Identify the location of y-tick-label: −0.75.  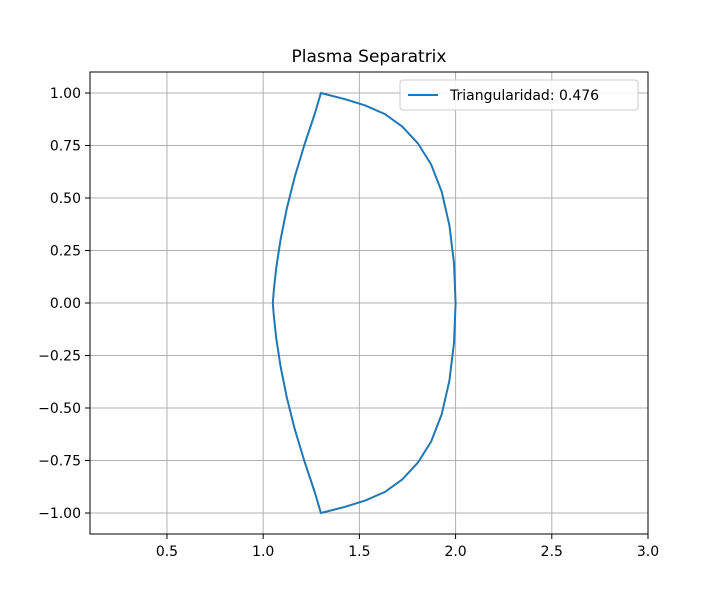
(59, 462).